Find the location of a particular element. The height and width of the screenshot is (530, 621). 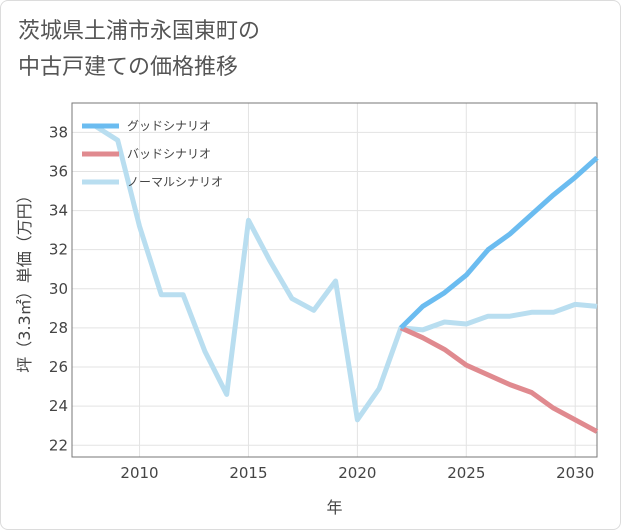

y-tick-label: 24 is located at coordinates (58, 406).